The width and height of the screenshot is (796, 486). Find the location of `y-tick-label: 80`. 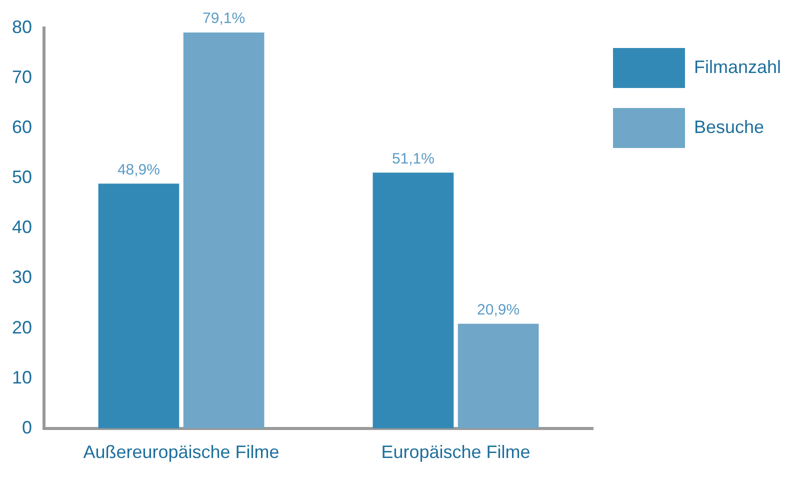

y-tick-label: 80 is located at coordinates (22, 26).